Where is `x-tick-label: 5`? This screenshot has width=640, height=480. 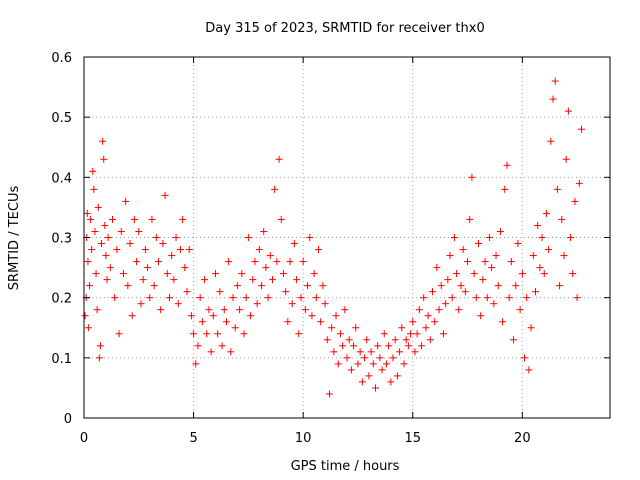
x-tick-label: 5 is located at coordinates (193, 438).